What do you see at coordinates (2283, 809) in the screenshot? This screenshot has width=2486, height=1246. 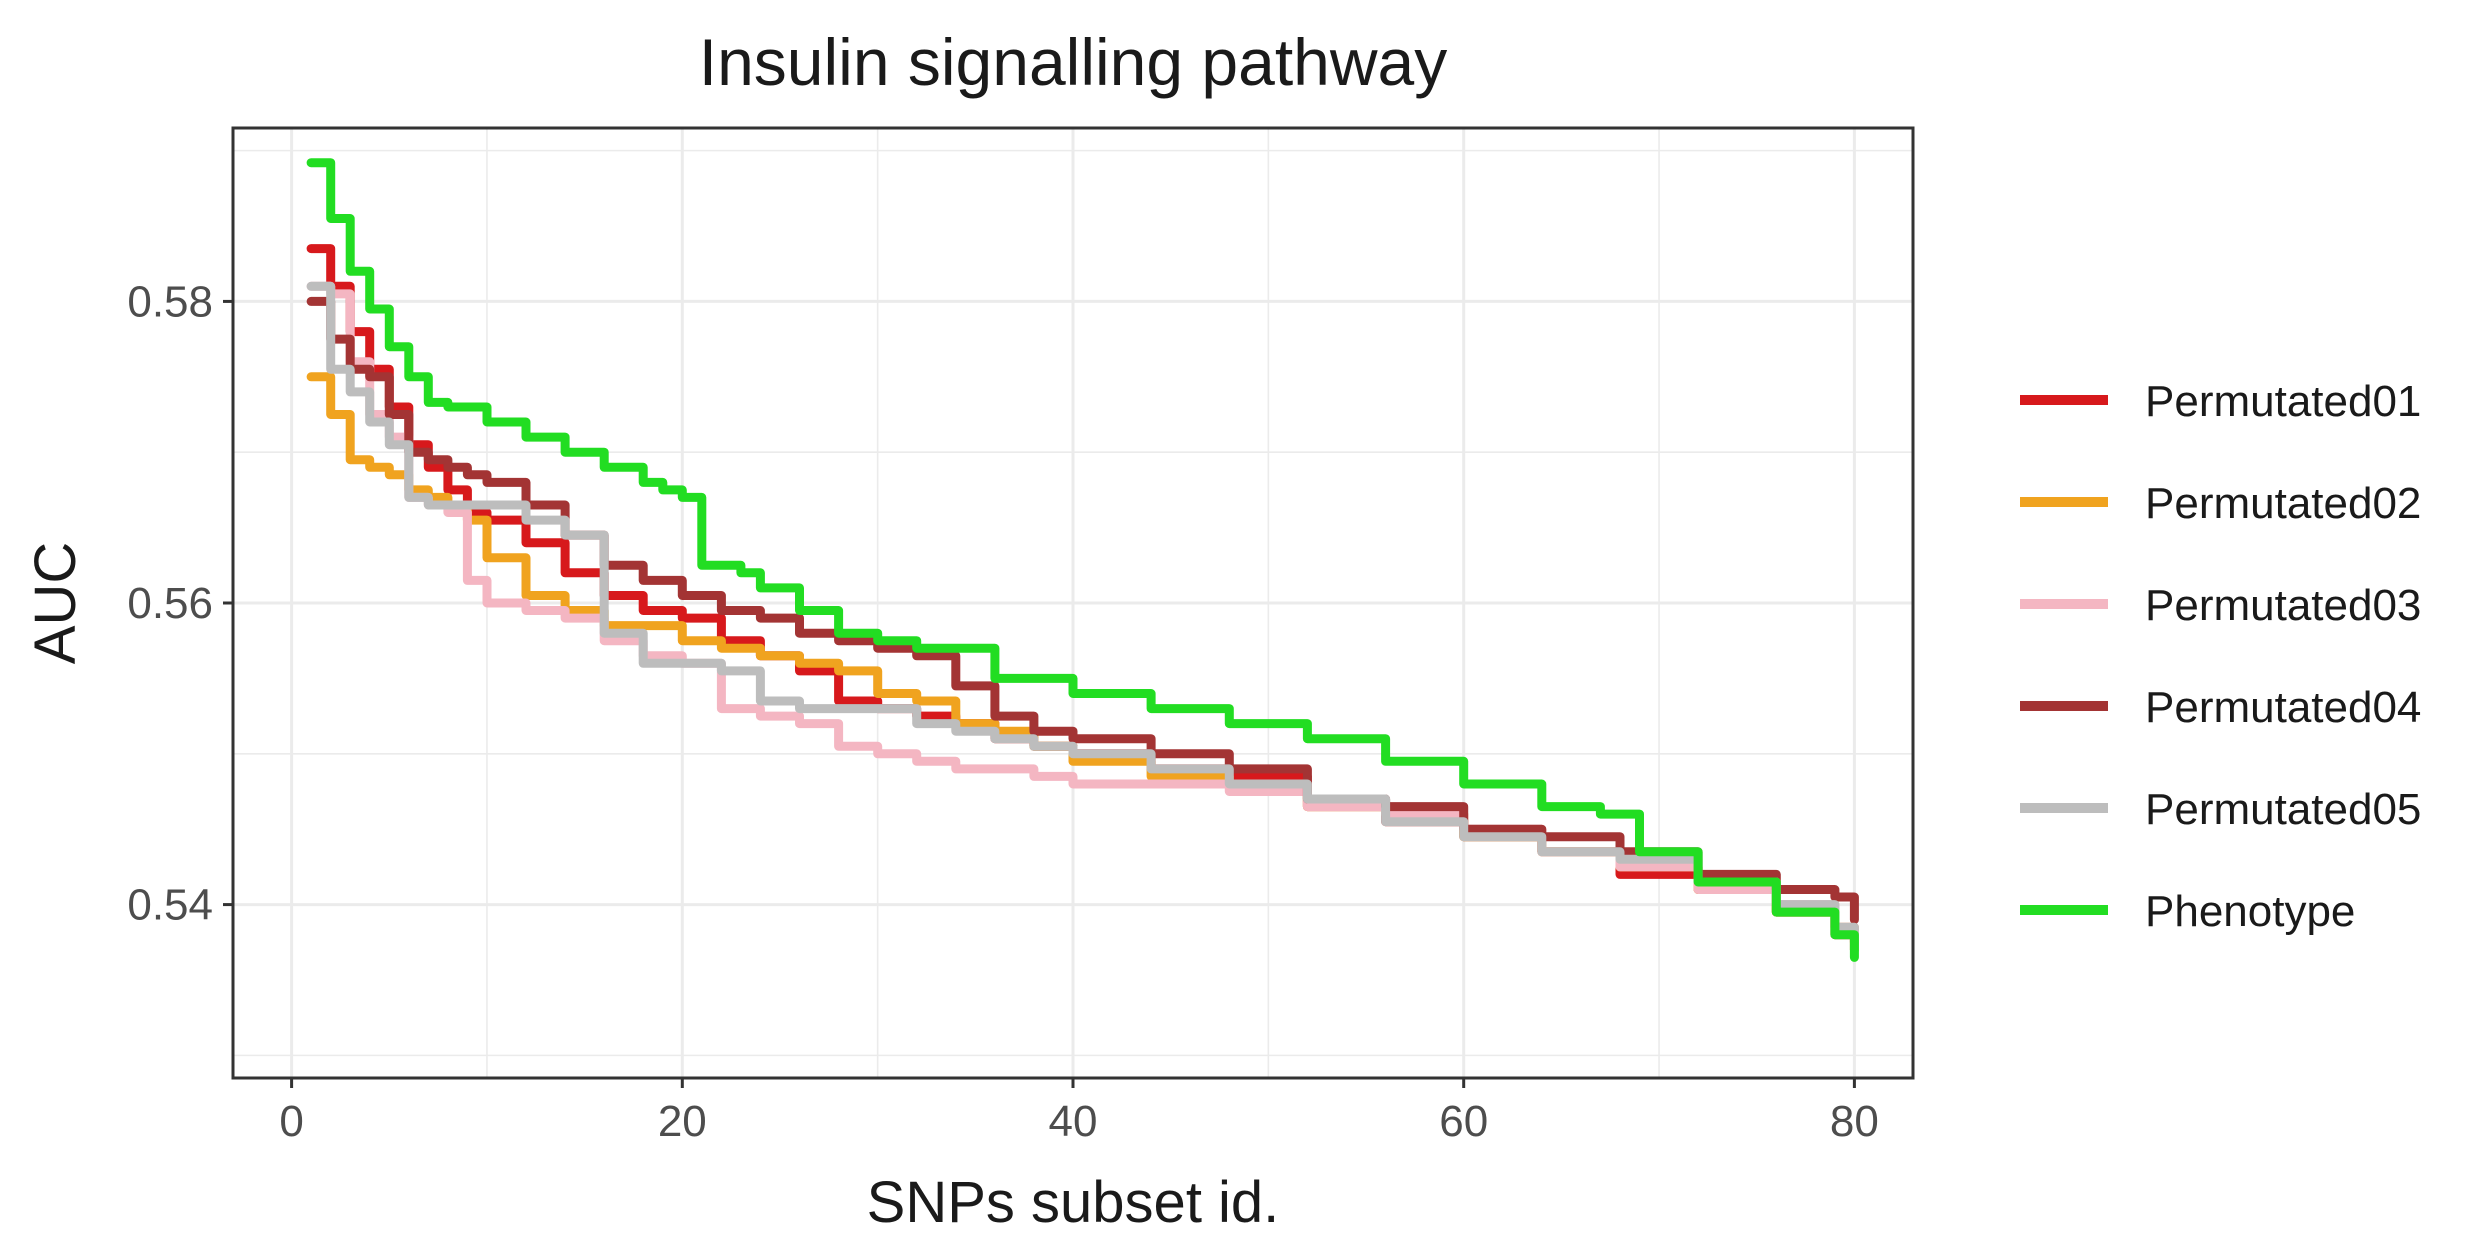 I see `legend-label: Permutated05` at bounding box center [2283, 809].